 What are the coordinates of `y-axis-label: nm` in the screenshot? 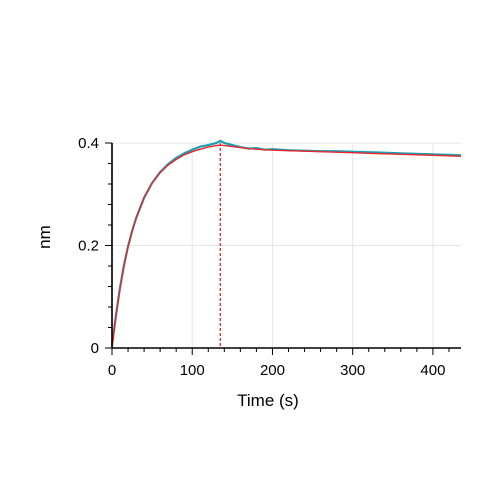 It's located at (44, 237).